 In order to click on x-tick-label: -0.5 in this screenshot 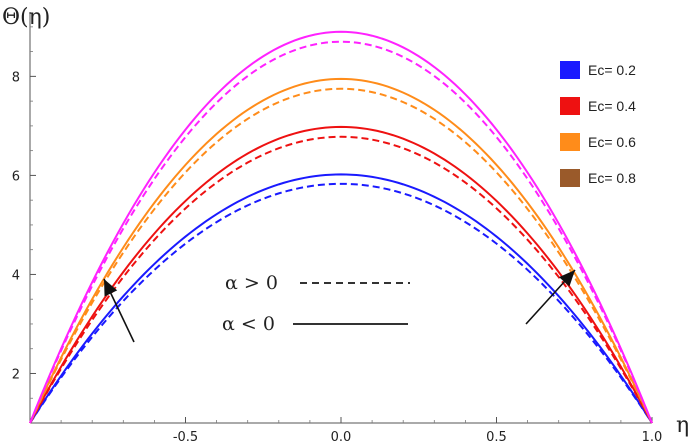, I will do `click(185, 437)`.